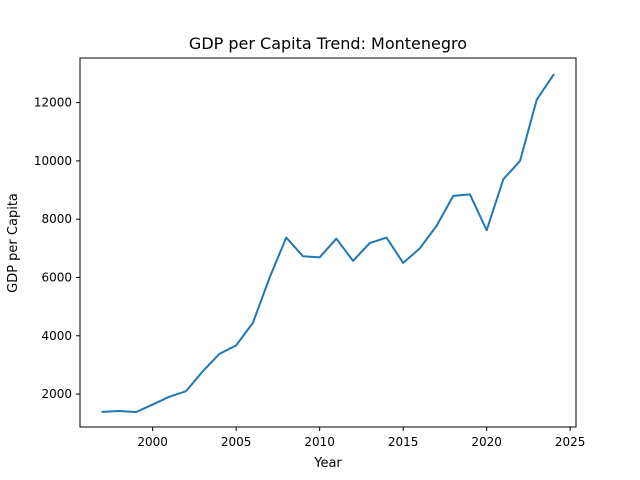 The image size is (640, 480). What do you see at coordinates (57, 248) in the screenshot?
I see `y-axis-ticks: 2000 4000 6000 8000 10000 12000` at bounding box center [57, 248].